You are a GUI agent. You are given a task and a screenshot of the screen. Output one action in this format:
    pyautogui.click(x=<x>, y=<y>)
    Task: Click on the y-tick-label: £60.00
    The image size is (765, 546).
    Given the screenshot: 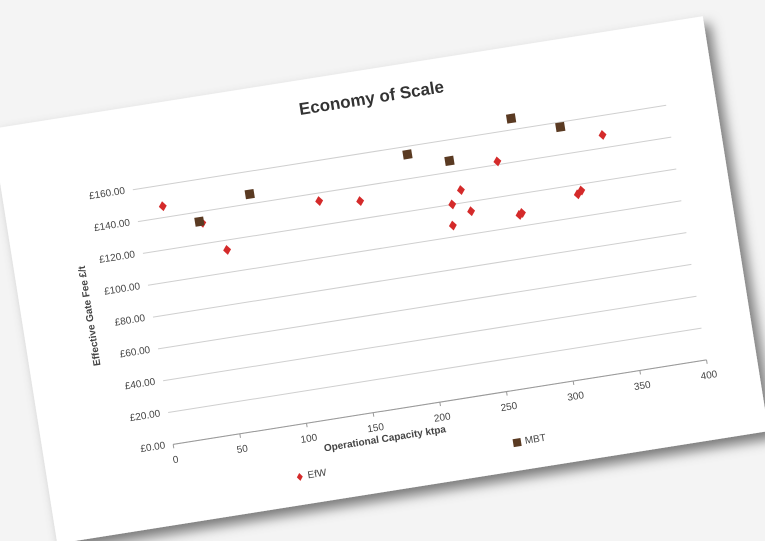 What is the action you would take?
    pyautogui.click(x=135, y=353)
    